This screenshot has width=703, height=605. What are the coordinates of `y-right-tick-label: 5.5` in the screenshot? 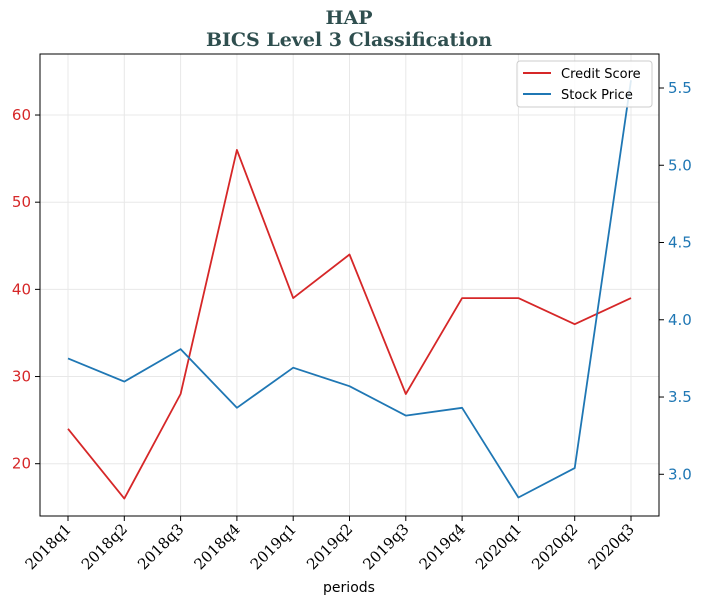 It's located at (680, 88).